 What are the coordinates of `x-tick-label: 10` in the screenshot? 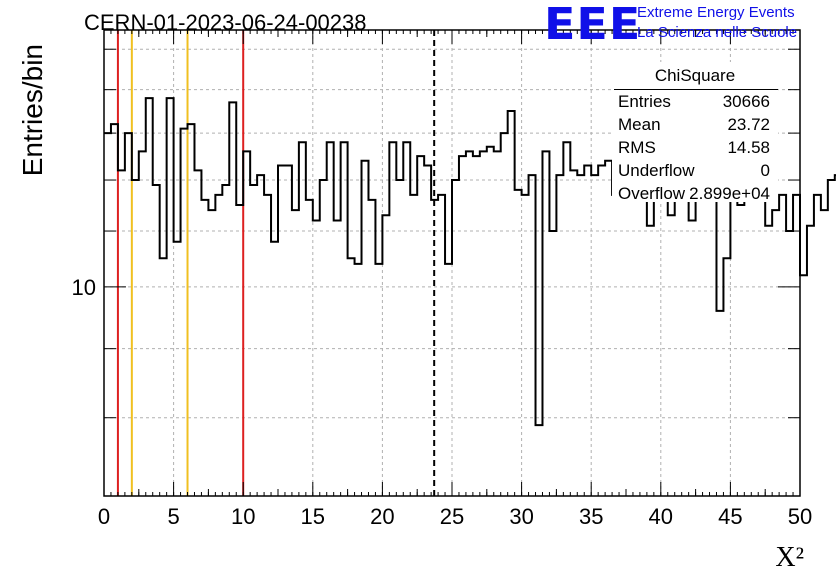 It's located at (243, 516).